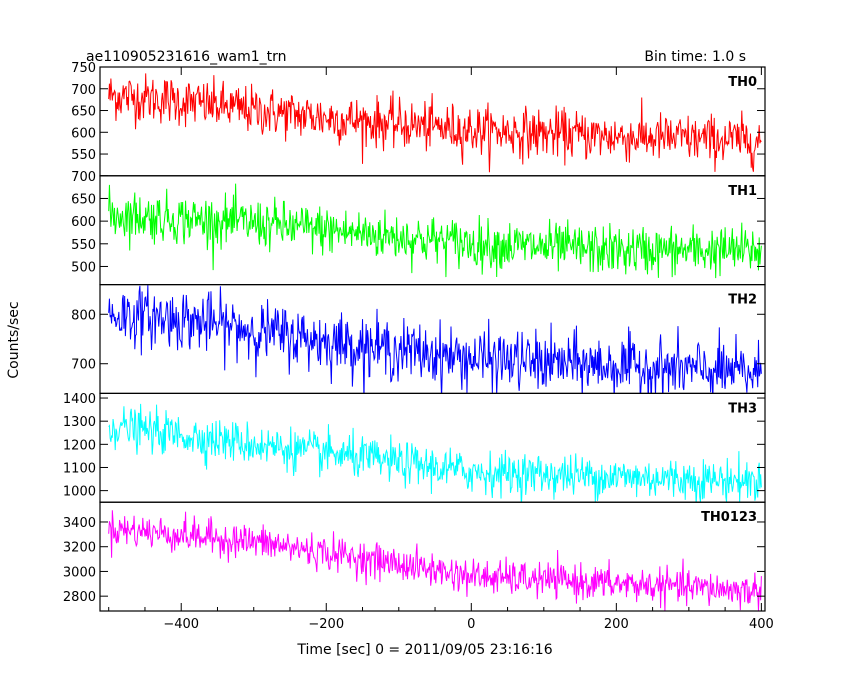 The image size is (850, 680). I want to click on panel-th3: 1000 1100 1200 1300 1400 TH3, so click(414, 447).